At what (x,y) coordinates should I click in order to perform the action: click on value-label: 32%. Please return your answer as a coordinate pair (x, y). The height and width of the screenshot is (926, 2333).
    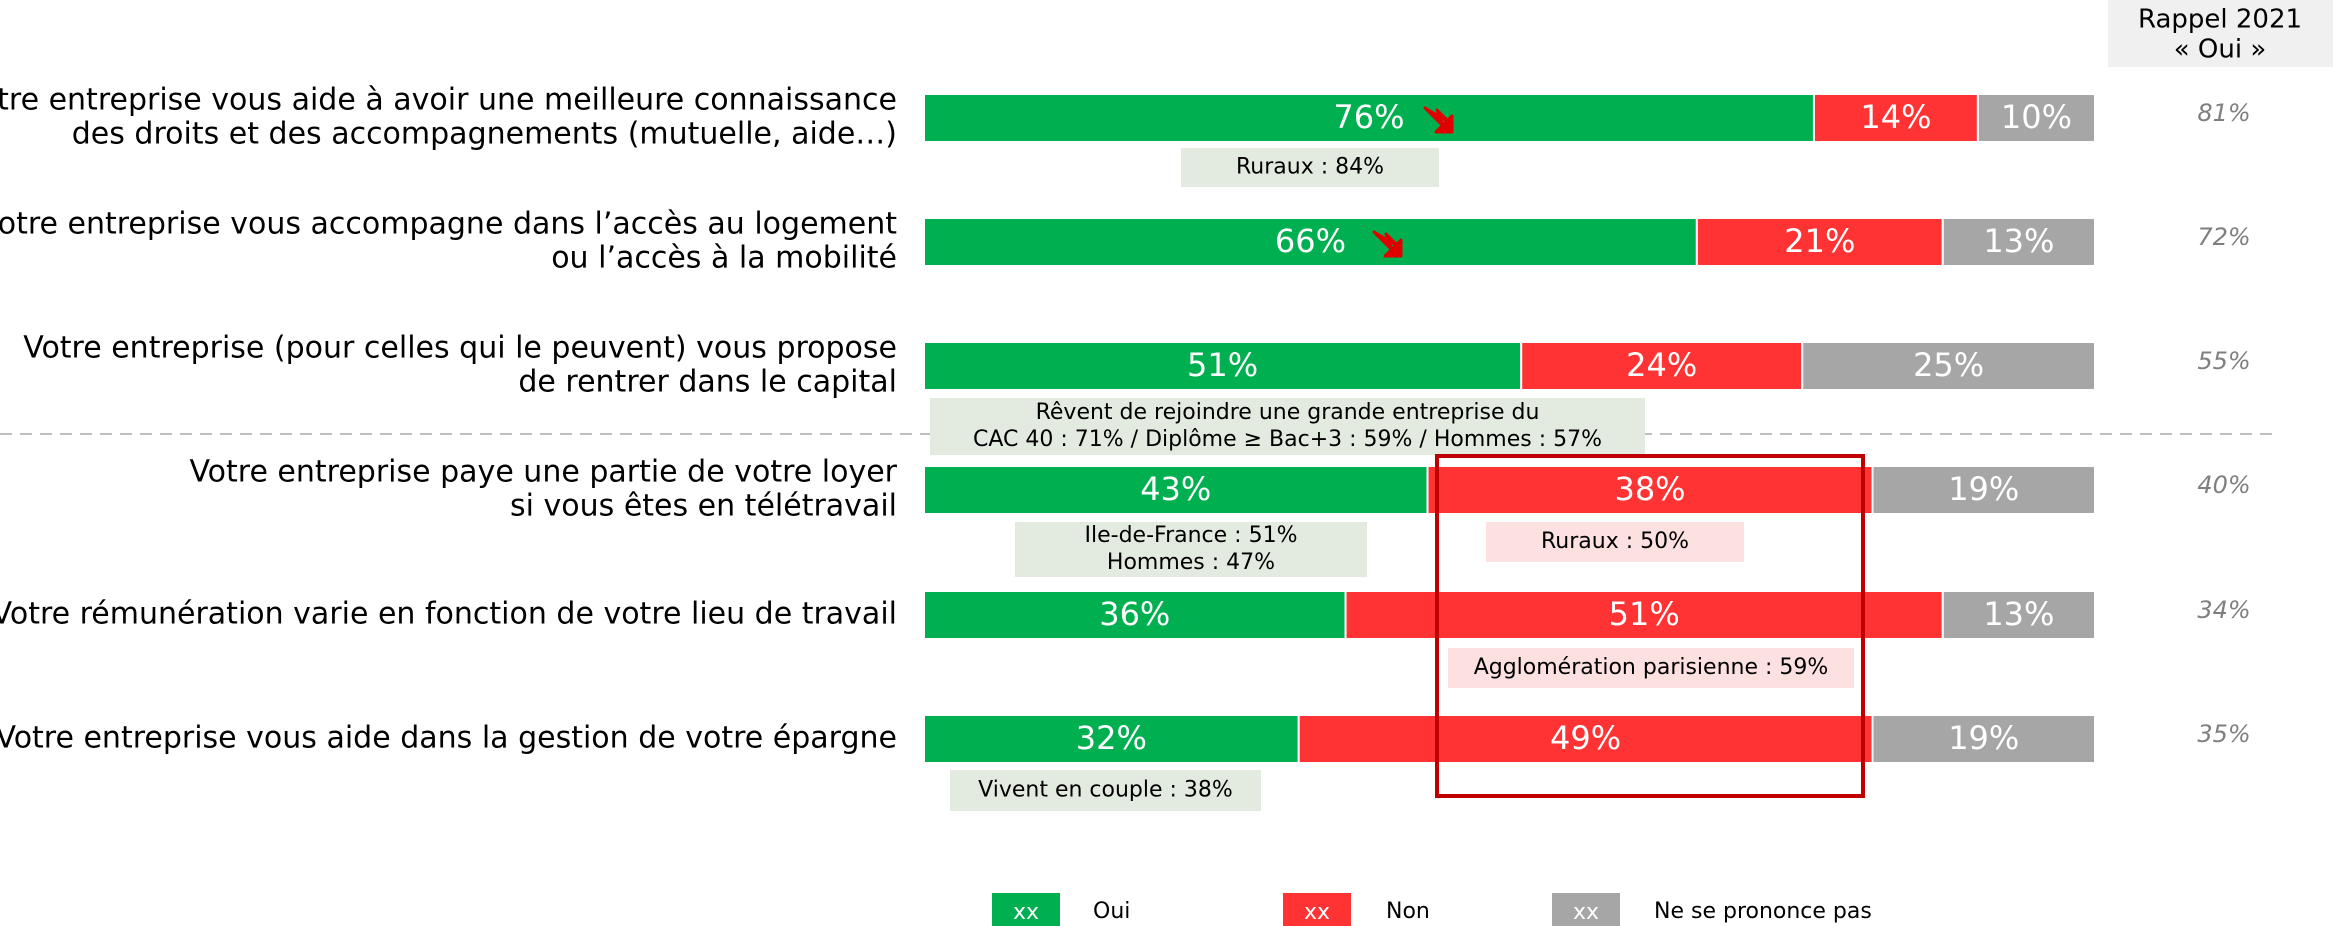
    Looking at the image, I should click on (1111, 738).